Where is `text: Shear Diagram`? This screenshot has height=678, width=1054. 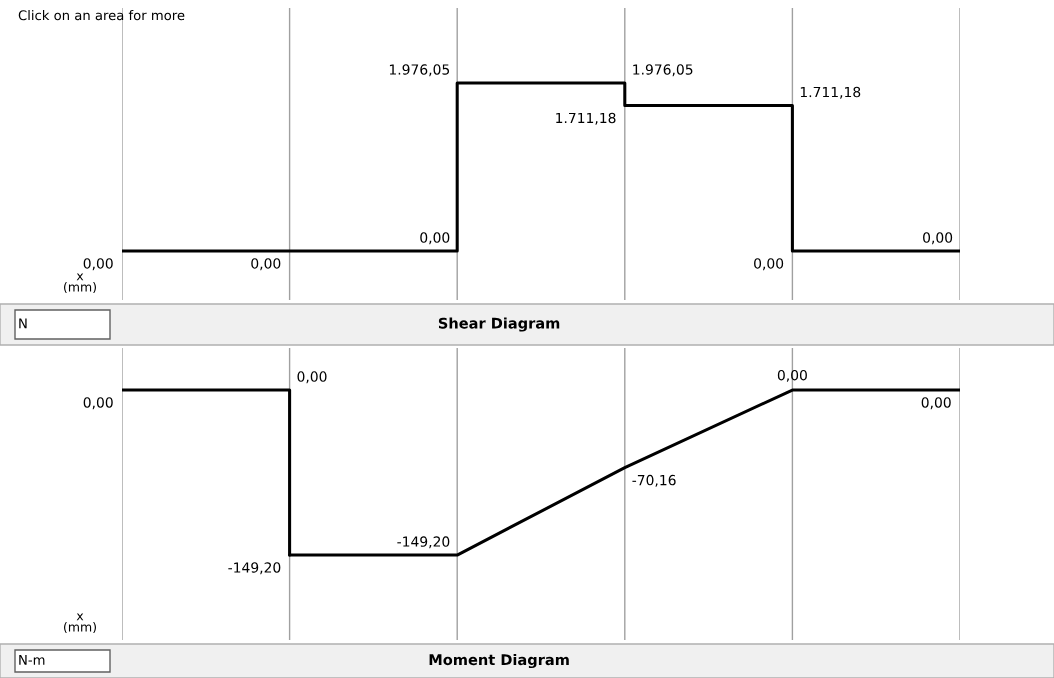 text: Shear Diagram is located at coordinates (499, 324).